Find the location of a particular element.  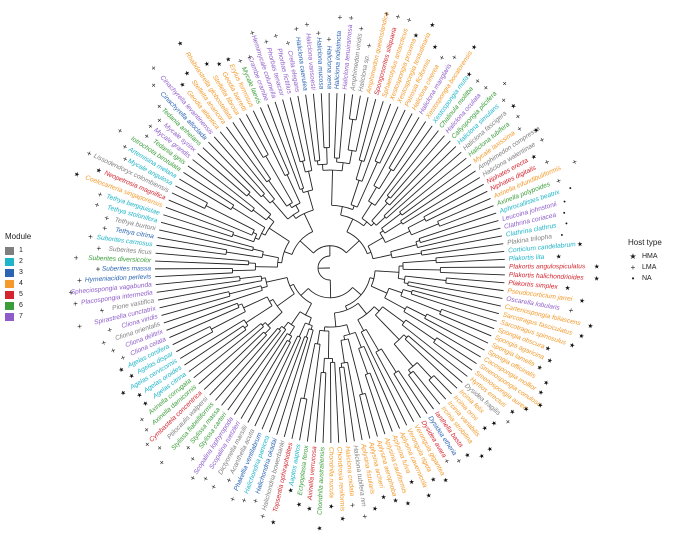

host-type-legend: Host type ★ HMA + LMA • NA is located at coordinates (645, 261).